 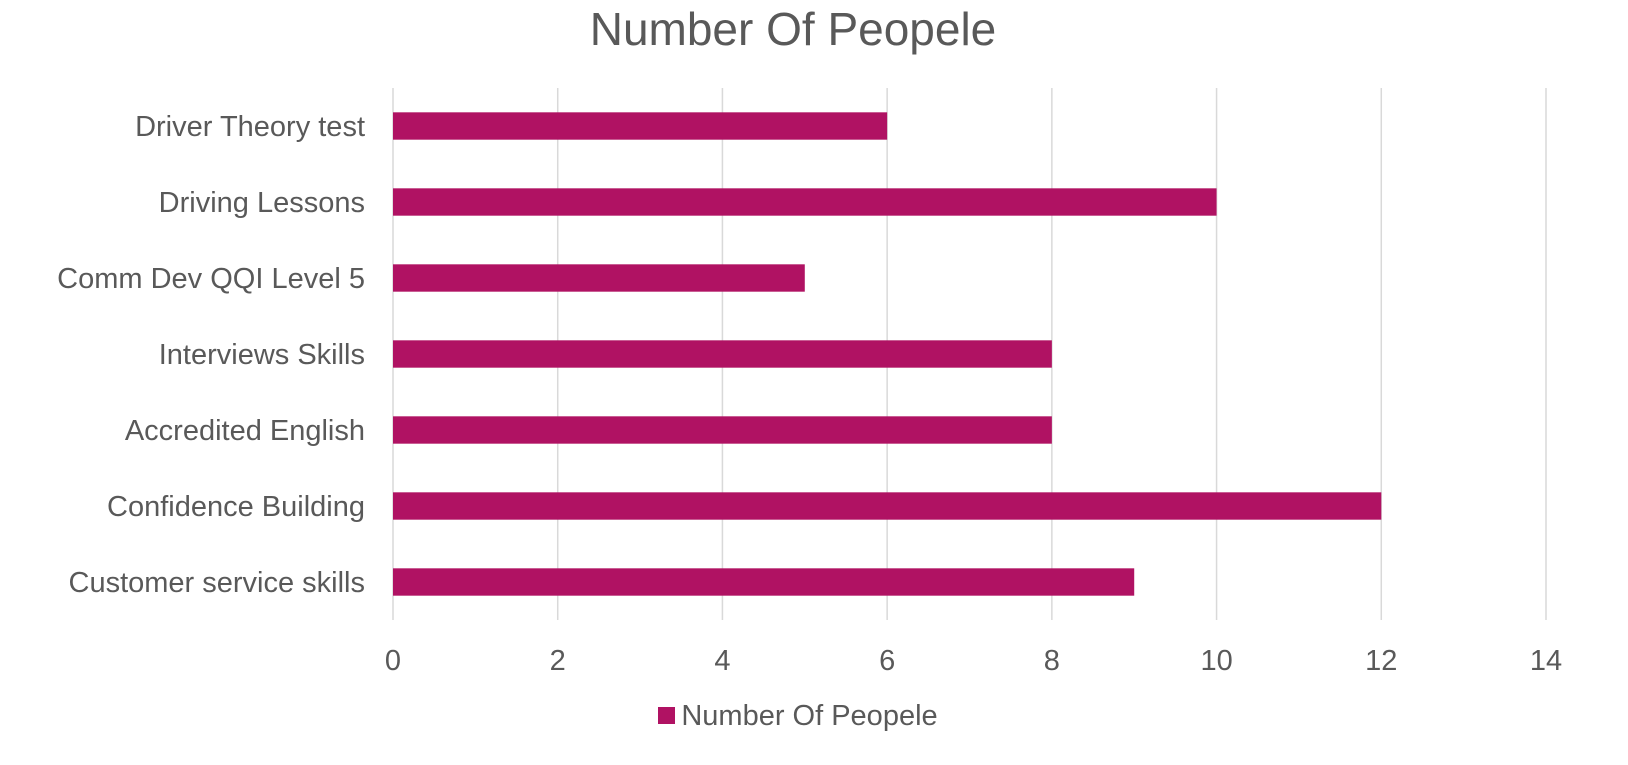 I want to click on legend: Number Of Peopele, so click(x=798, y=716).